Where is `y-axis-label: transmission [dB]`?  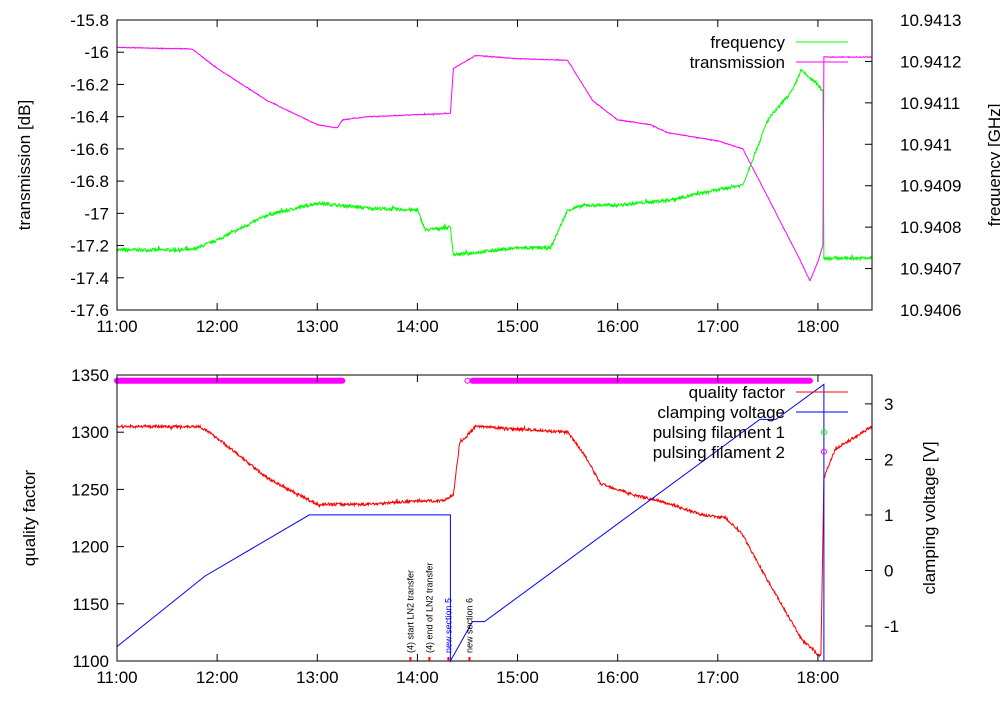 y-axis-label: transmission [dB] is located at coordinates (24, 165).